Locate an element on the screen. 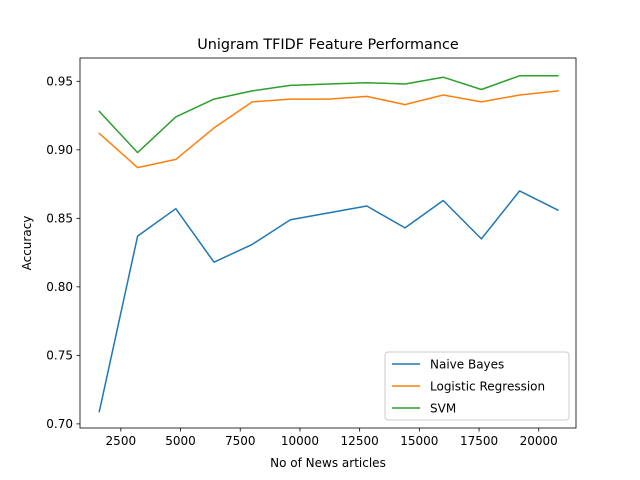 The image size is (640, 480). y-axis-ticks: 0.70 0.75 0.80 0.85 0.90 0.95 is located at coordinates (63, 253).